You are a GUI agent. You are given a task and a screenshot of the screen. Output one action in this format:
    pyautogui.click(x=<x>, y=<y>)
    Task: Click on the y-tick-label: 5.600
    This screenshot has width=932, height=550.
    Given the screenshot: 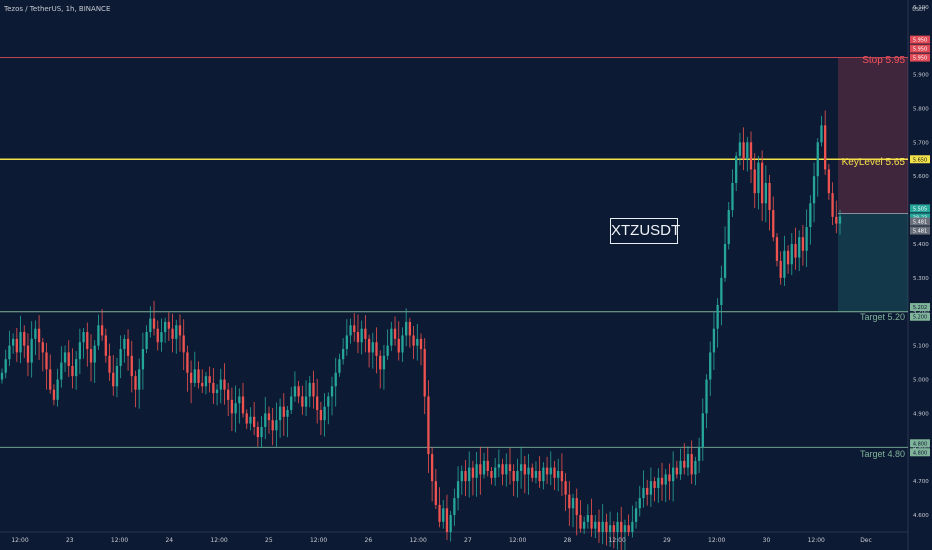 What is the action you would take?
    pyautogui.click(x=921, y=177)
    